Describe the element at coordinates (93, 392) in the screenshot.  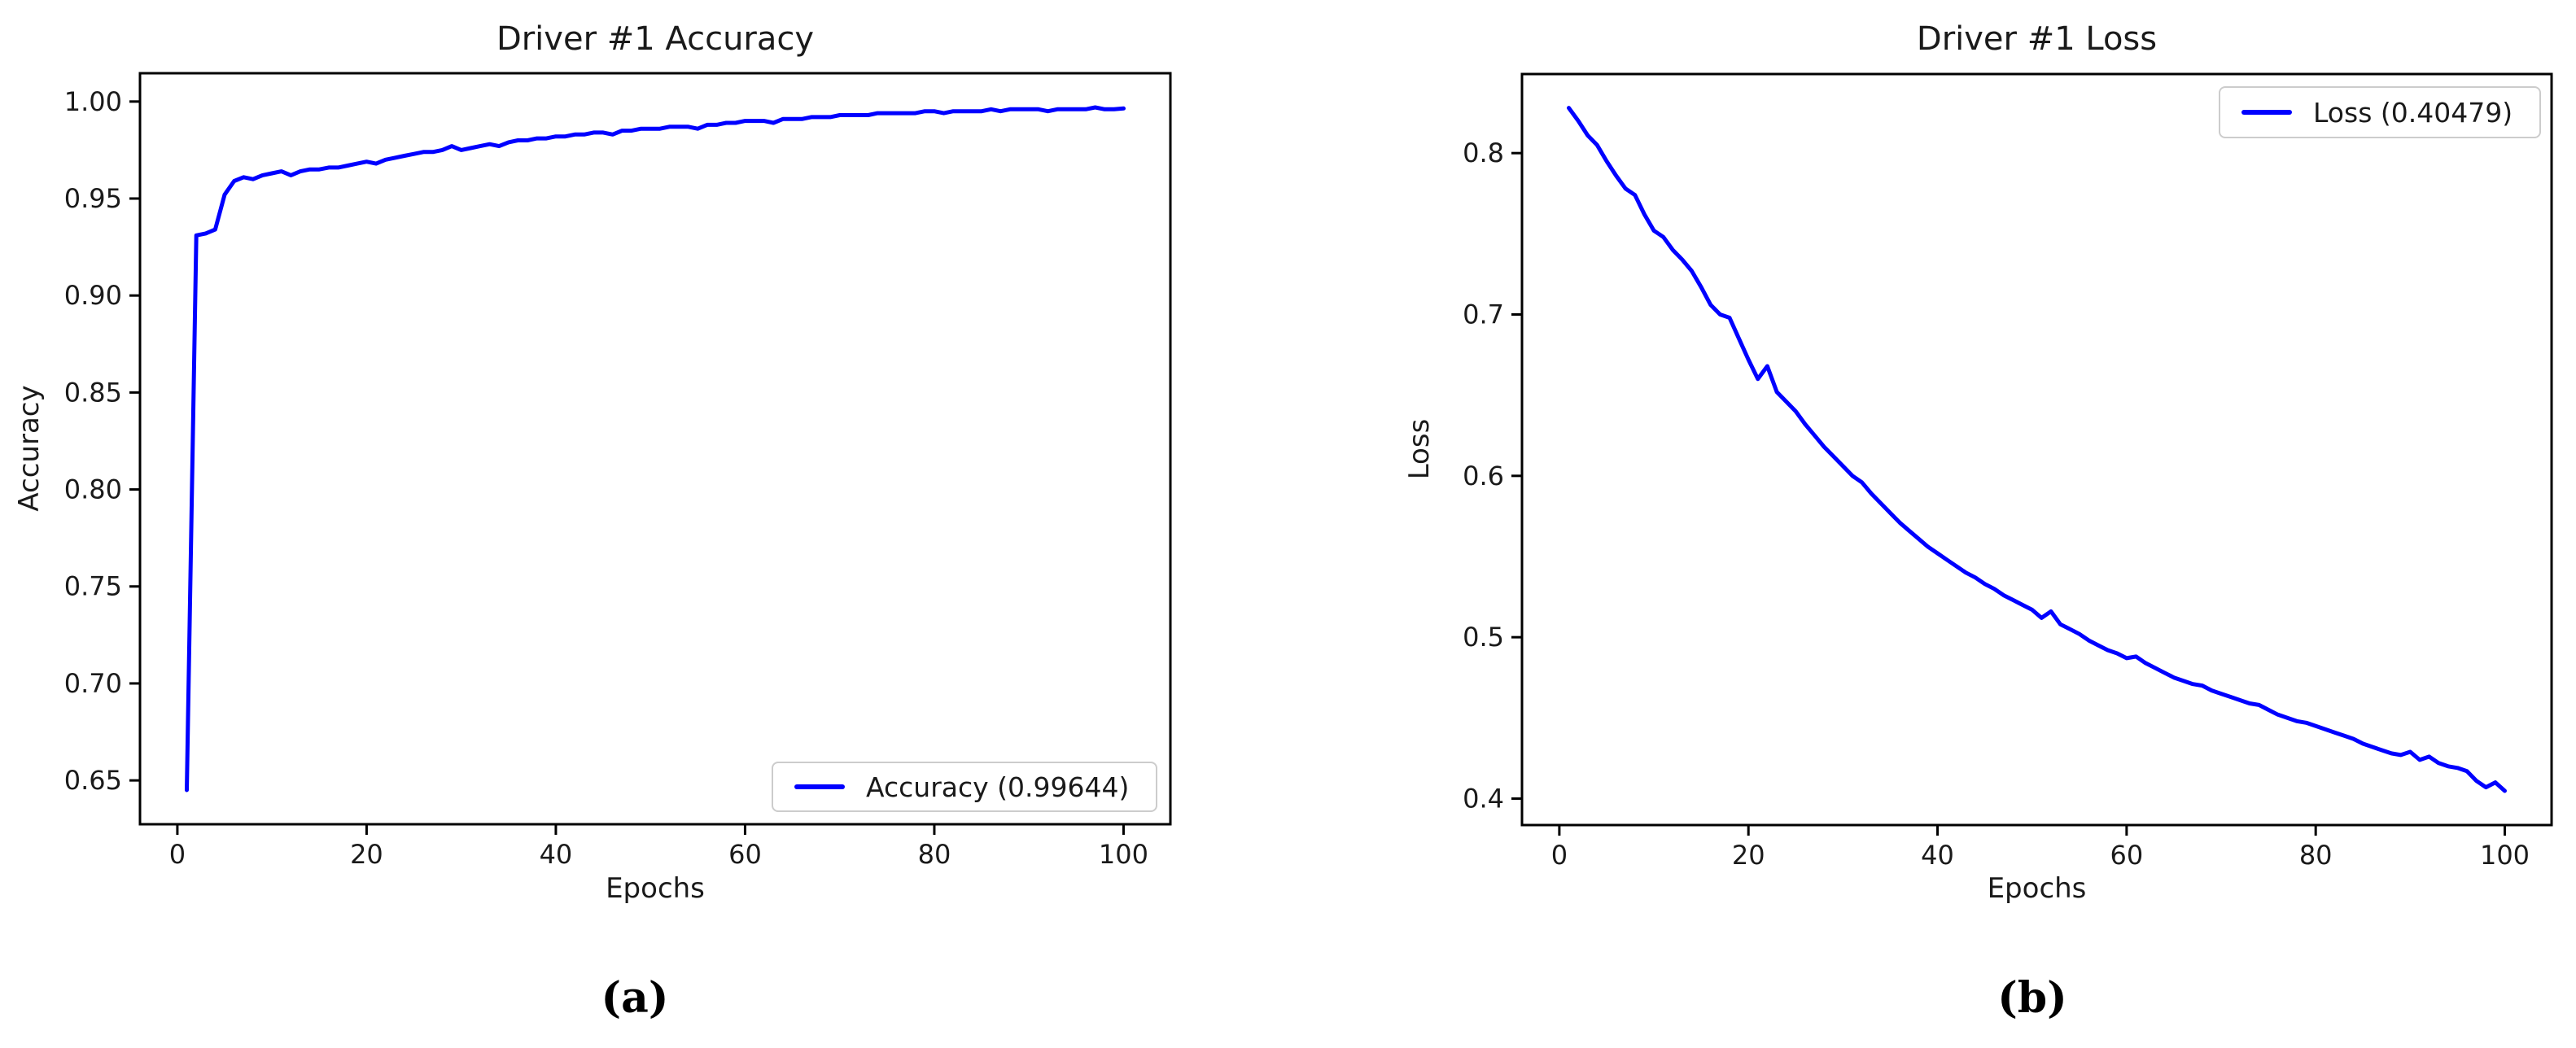
I see `y-tick-label: 0.85` at that location.